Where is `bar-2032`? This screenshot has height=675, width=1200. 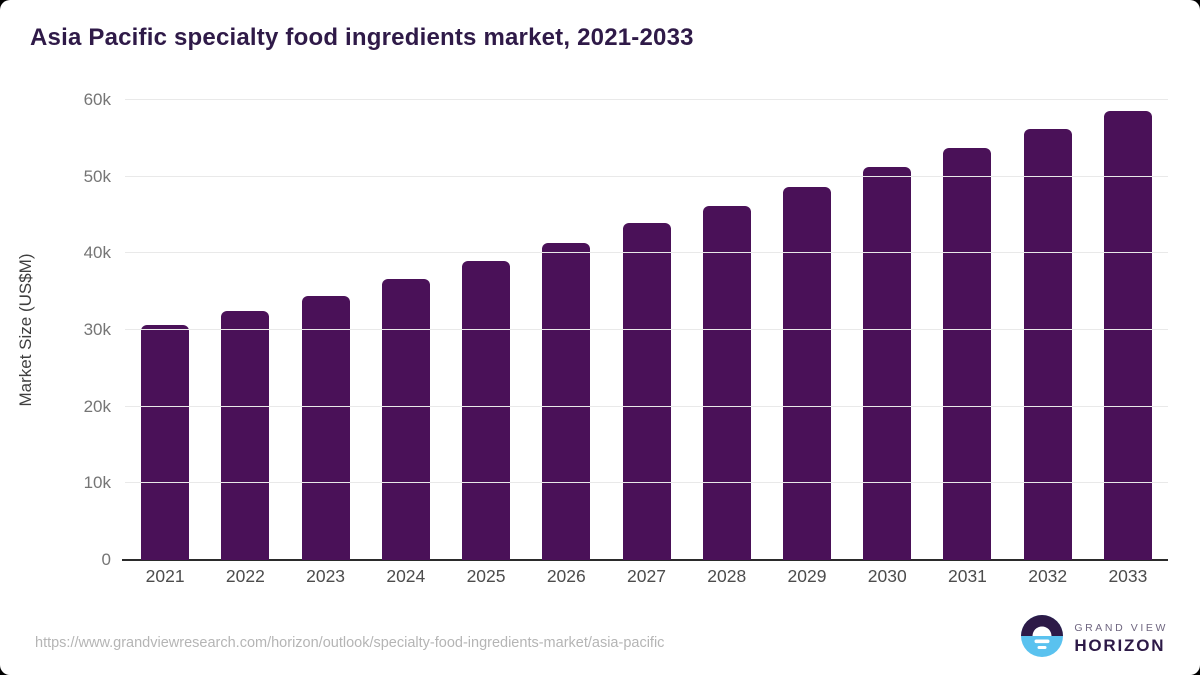
bar-2032 is located at coordinates (1047, 344).